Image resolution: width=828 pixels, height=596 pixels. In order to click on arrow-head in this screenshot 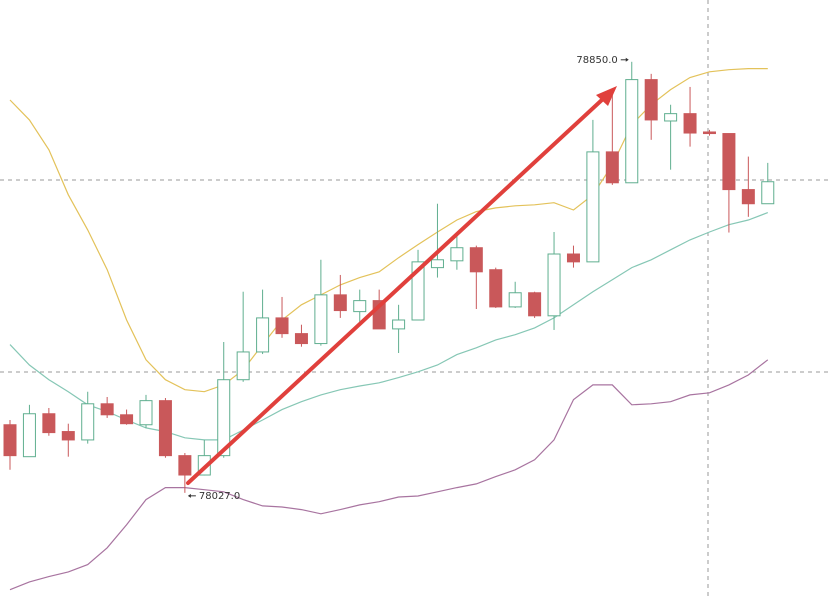, I will do `click(606, 96)`.